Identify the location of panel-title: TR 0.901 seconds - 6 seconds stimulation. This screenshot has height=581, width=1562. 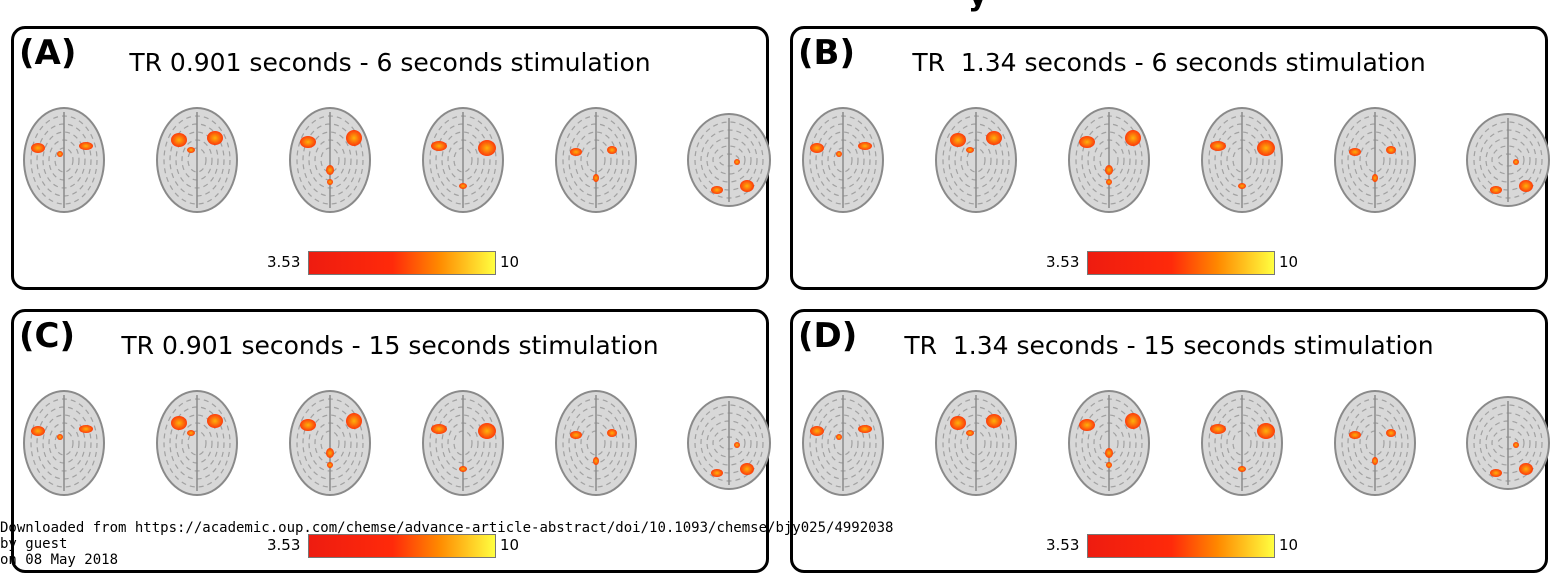
(390, 62).